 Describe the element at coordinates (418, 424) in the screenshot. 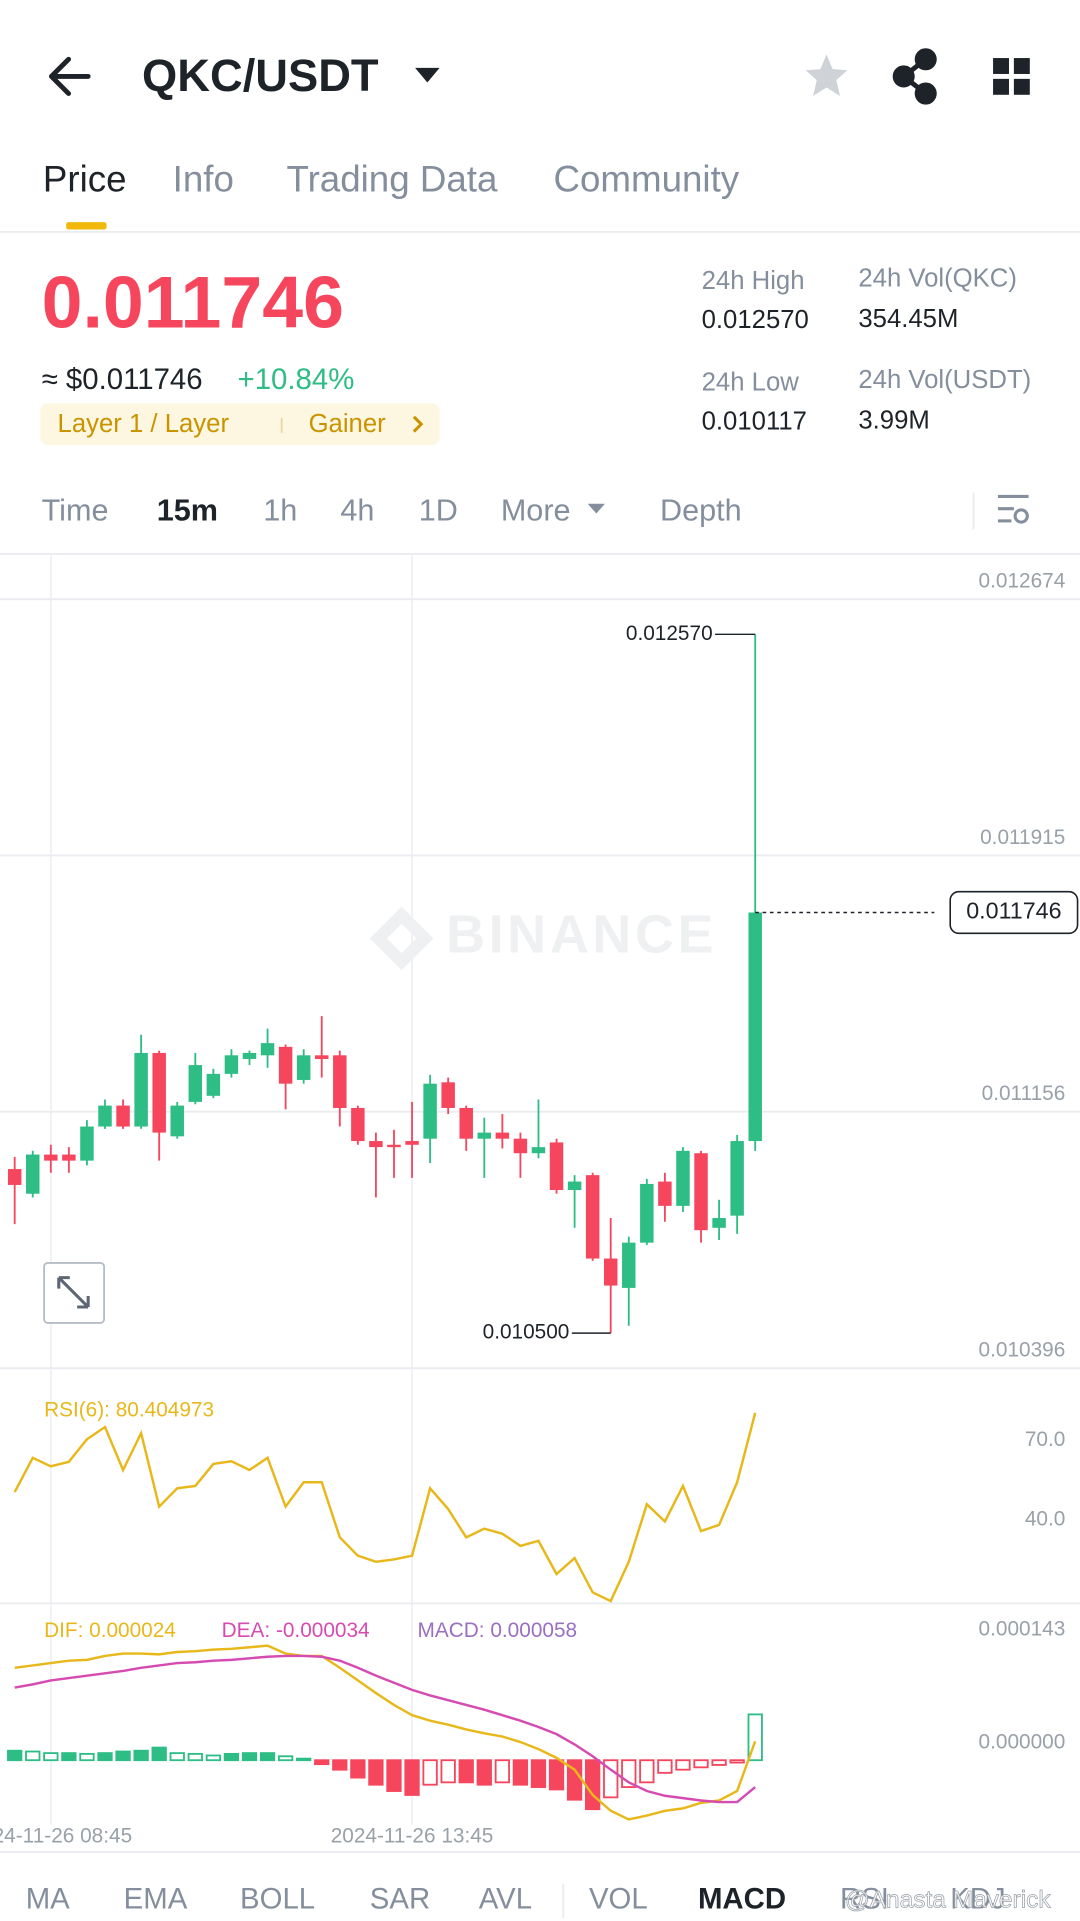

I see `tag-chevron` at that location.